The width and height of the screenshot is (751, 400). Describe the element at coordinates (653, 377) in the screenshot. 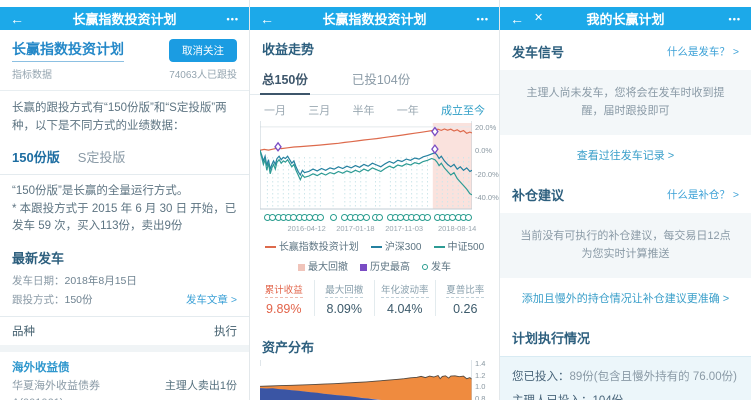

I see `invested-value: 89份(包含且慢外持有的 76.00份)` at that location.